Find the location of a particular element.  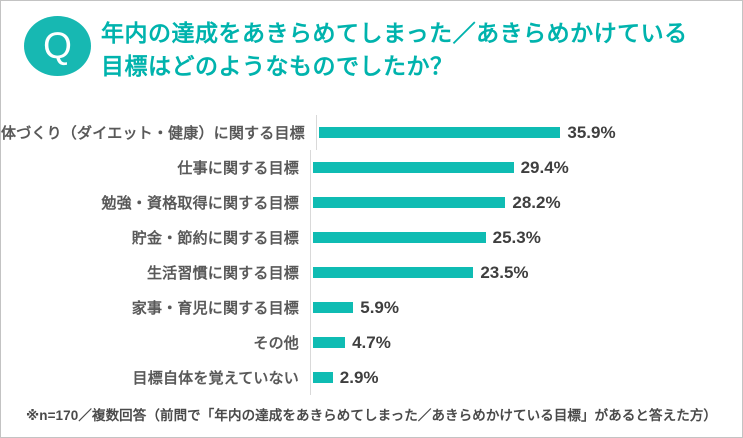

bar-area: 29.4% is located at coordinates (523, 167).